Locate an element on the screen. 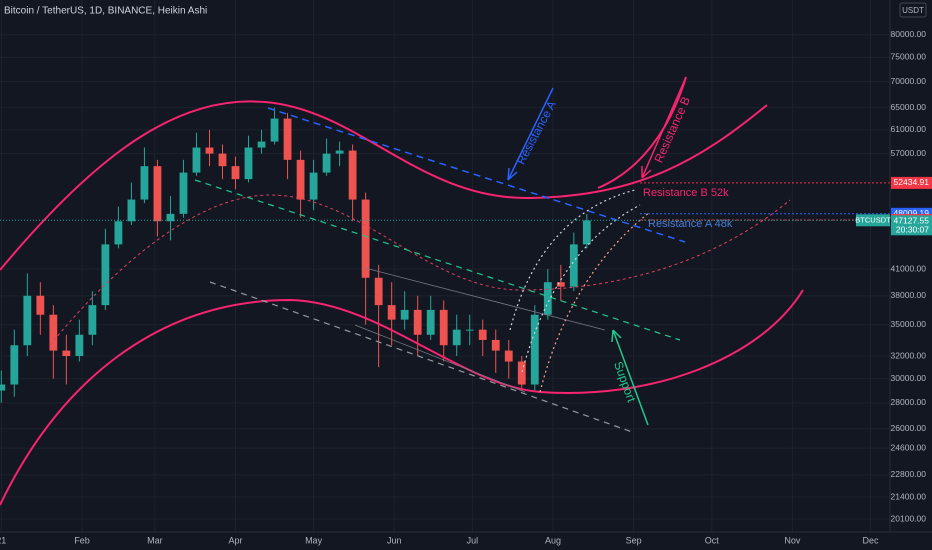  resistance-curve-outer is located at coordinates (642, 132).